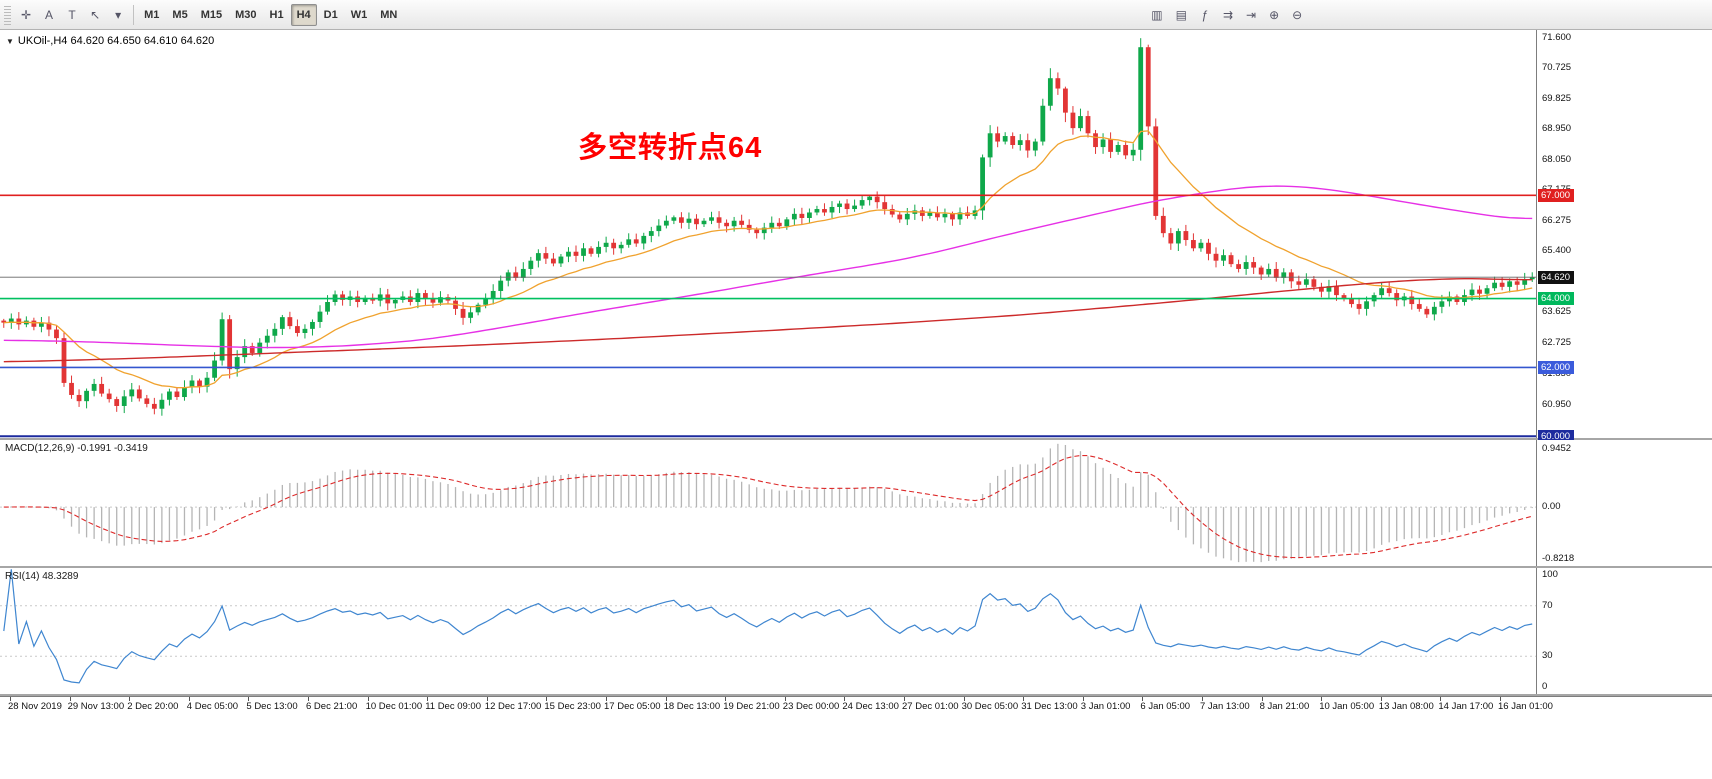 This screenshot has height=779, width=1712. I want to click on price-tick: 60.950, so click(1557, 404).